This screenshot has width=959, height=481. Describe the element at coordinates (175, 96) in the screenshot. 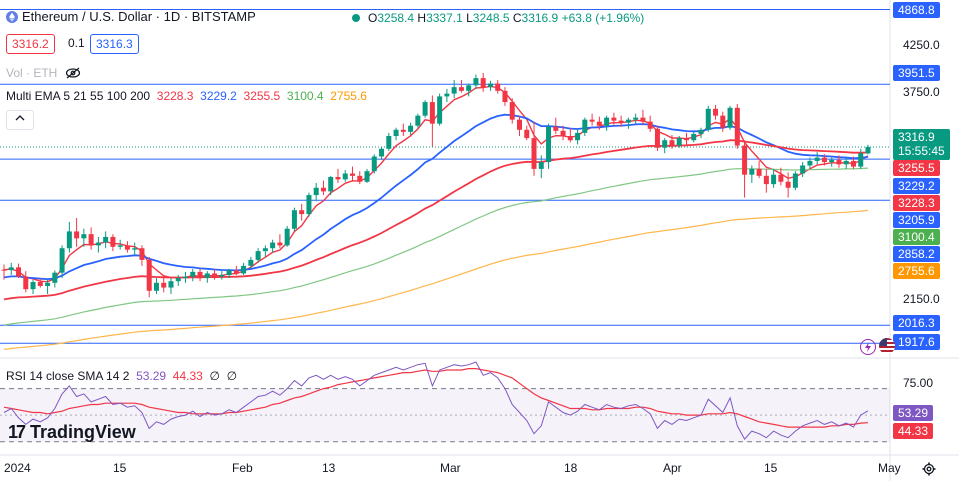

I see `ema5-value: 3228.3` at that location.